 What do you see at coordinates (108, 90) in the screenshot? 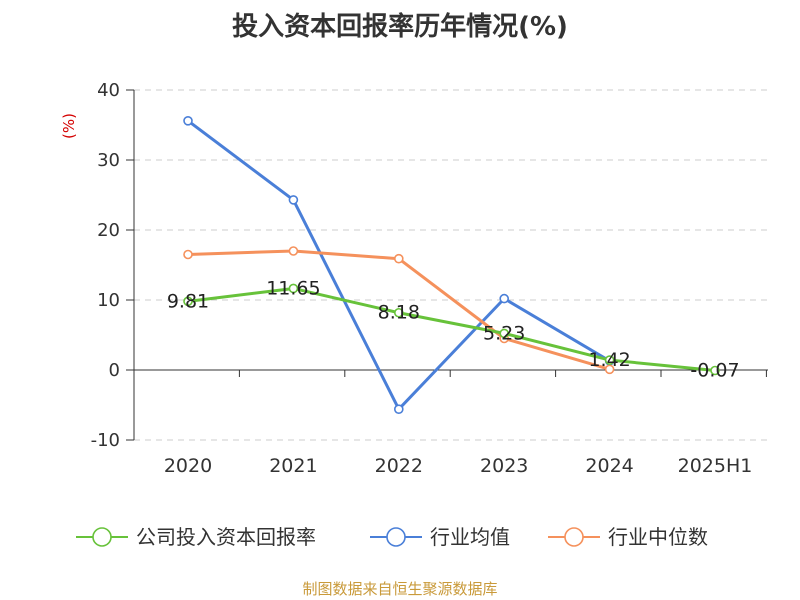
I see `y-tick-label: 40` at bounding box center [108, 90].